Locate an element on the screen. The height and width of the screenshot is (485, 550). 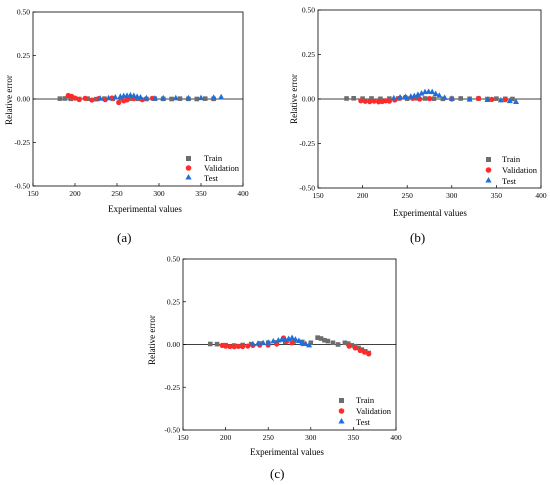
y-tick-label: -0.25 is located at coordinates (172, 387).